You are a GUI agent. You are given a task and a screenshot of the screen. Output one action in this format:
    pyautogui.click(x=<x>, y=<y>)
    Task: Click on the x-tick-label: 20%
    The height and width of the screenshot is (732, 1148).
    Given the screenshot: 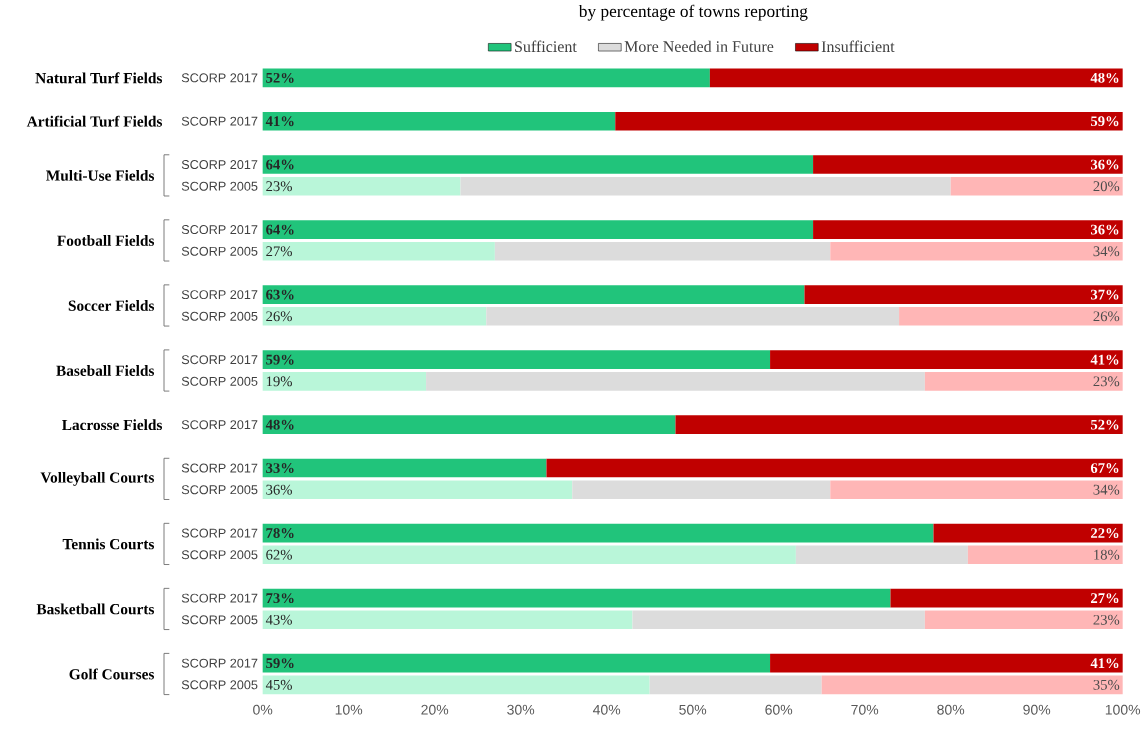 What is the action you would take?
    pyautogui.click(x=435, y=709)
    